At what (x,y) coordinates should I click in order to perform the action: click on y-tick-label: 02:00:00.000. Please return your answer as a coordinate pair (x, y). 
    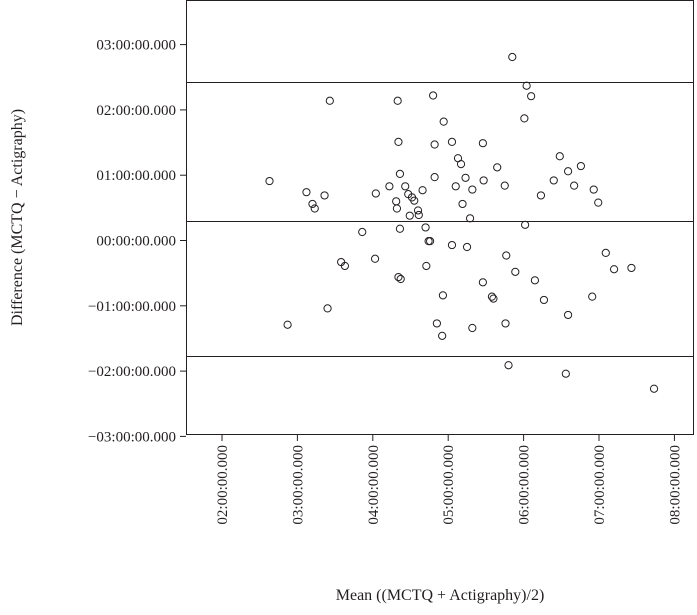
    Looking at the image, I should click on (136, 111).